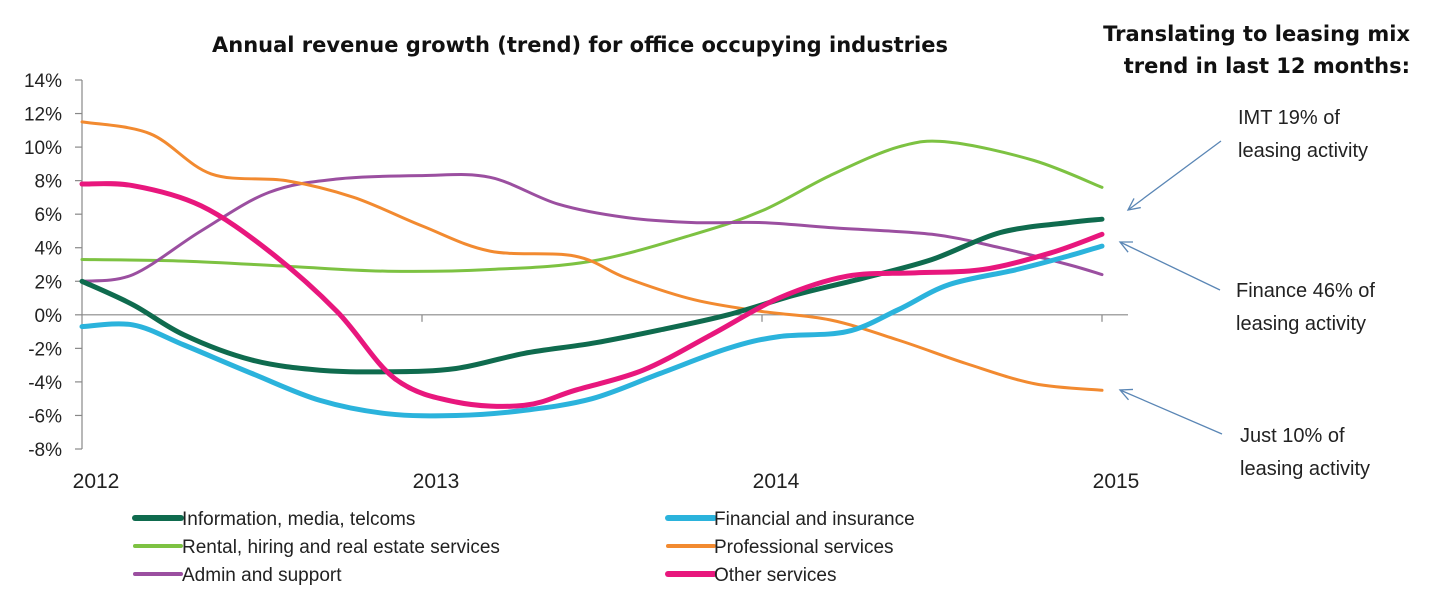 The height and width of the screenshot is (596, 1440). What do you see at coordinates (436, 481) in the screenshot?
I see `x-tick-label: 2013` at bounding box center [436, 481].